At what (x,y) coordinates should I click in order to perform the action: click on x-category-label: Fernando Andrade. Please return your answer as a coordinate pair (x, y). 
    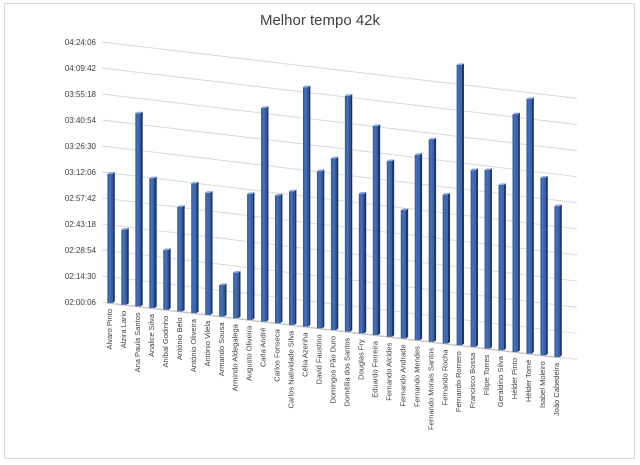
    Looking at the image, I should click on (402, 375).